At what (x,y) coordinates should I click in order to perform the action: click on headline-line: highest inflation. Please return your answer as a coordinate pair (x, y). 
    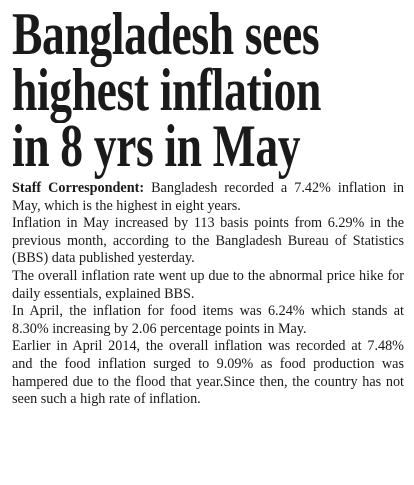
    Looking at the image, I should click on (166, 90).